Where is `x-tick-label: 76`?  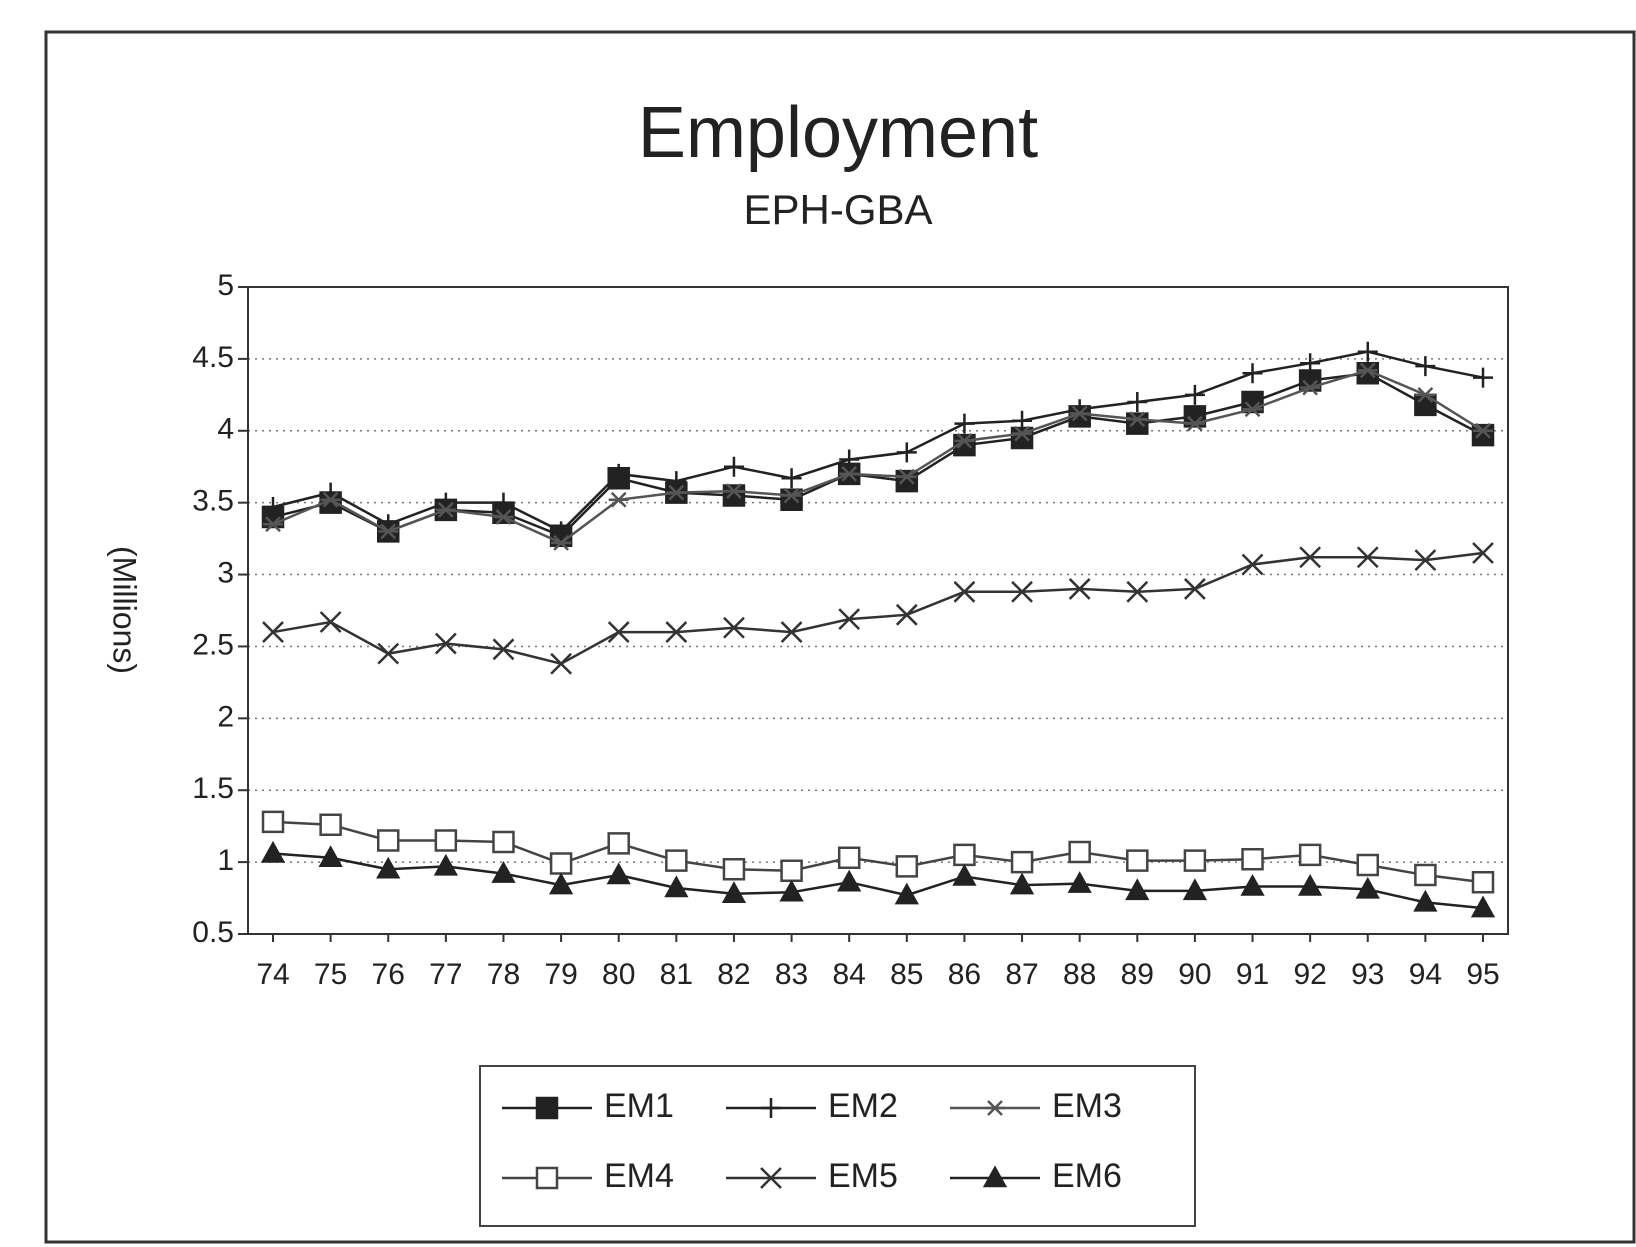
x-tick-label: 76 is located at coordinates (388, 974).